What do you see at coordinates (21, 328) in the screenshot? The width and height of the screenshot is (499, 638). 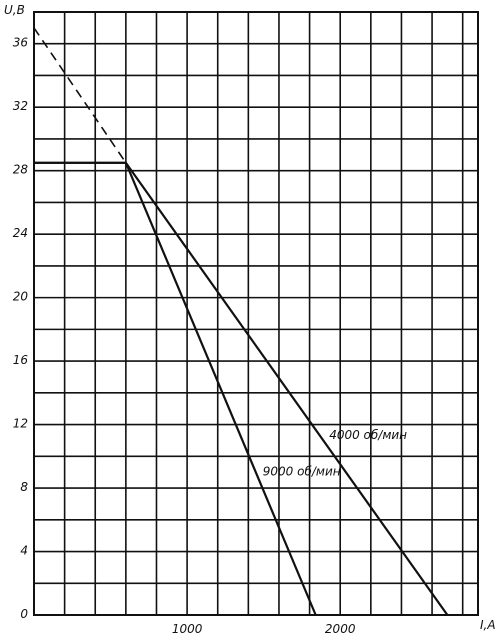 I see `y-tick-labels: 0 4 8 12 16 20 24 28 32 36` at bounding box center [21, 328].